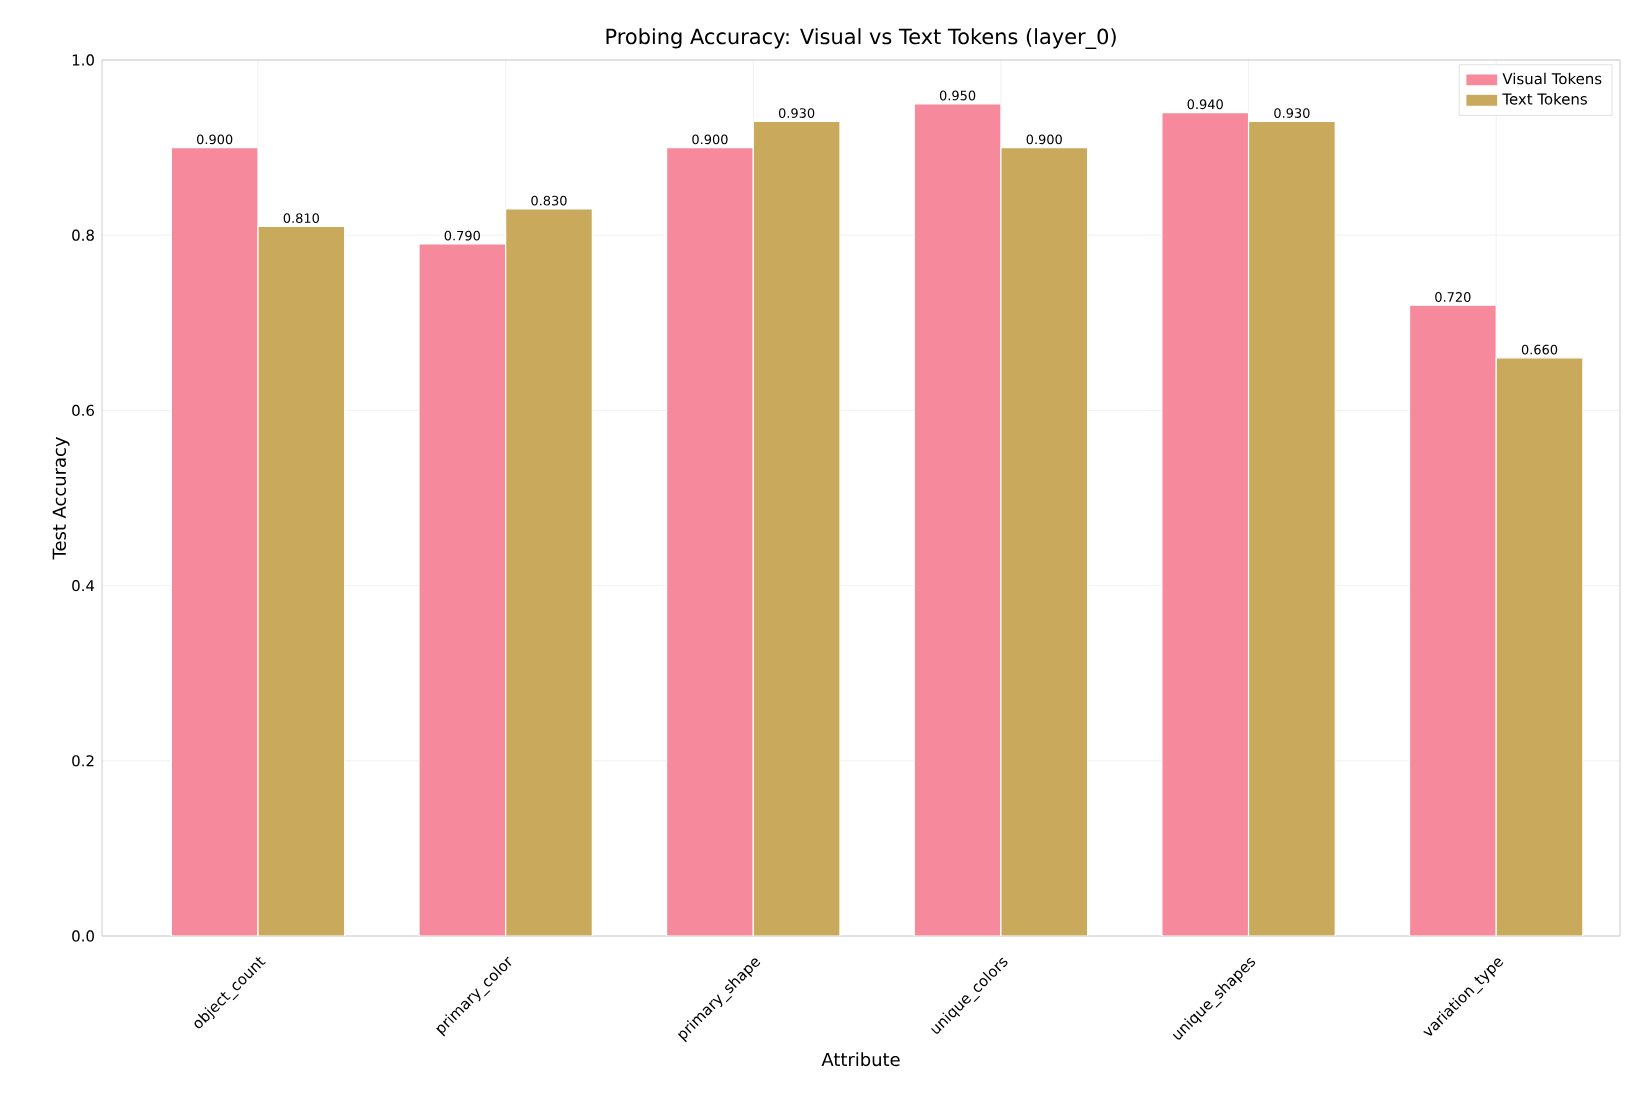  What do you see at coordinates (861, 38) in the screenshot?
I see `chart-title: Probing Accuracy: Visual vs Text Tokens (layer_0)` at bounding box center [861, 38].